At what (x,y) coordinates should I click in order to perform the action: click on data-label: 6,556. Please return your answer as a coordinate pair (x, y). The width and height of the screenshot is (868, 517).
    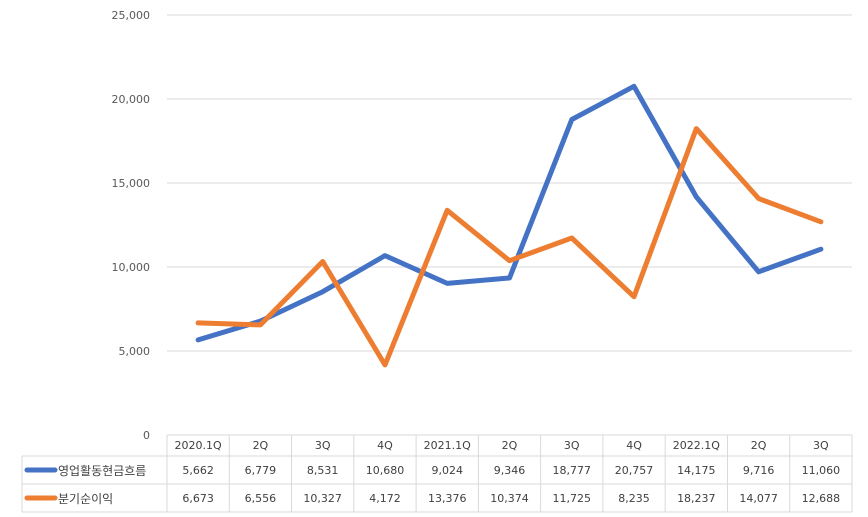
    Looking at the image, I should click on (261, 498).